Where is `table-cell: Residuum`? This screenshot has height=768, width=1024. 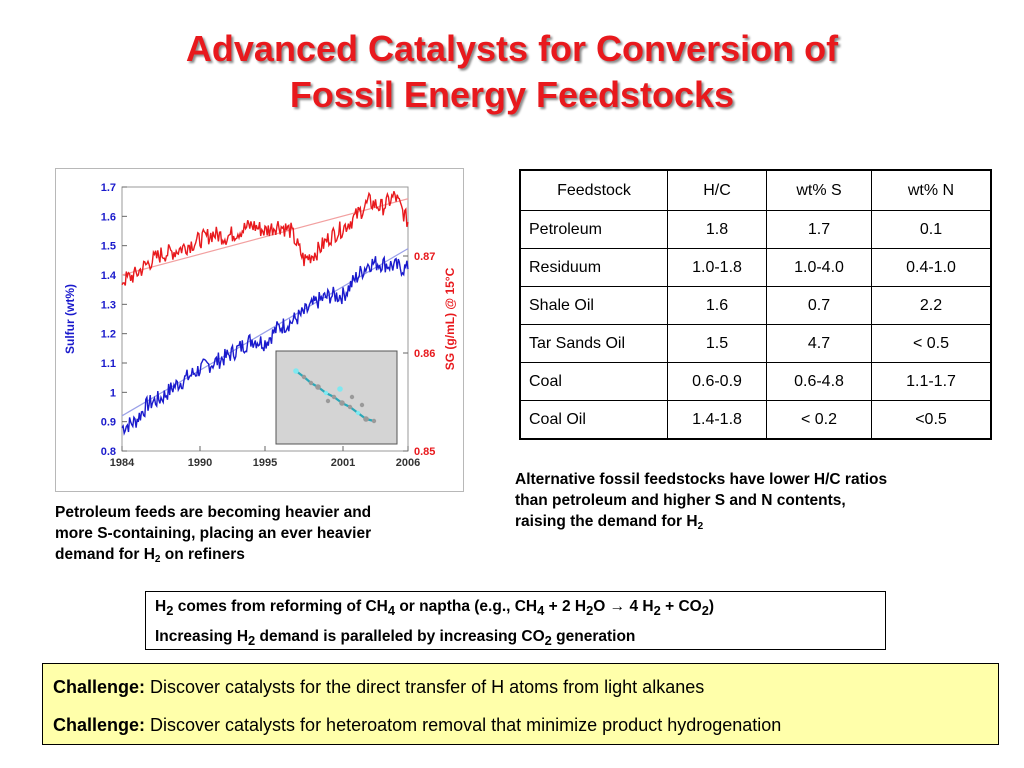
table-cell: Residuum is located at coordinates (593, 267).